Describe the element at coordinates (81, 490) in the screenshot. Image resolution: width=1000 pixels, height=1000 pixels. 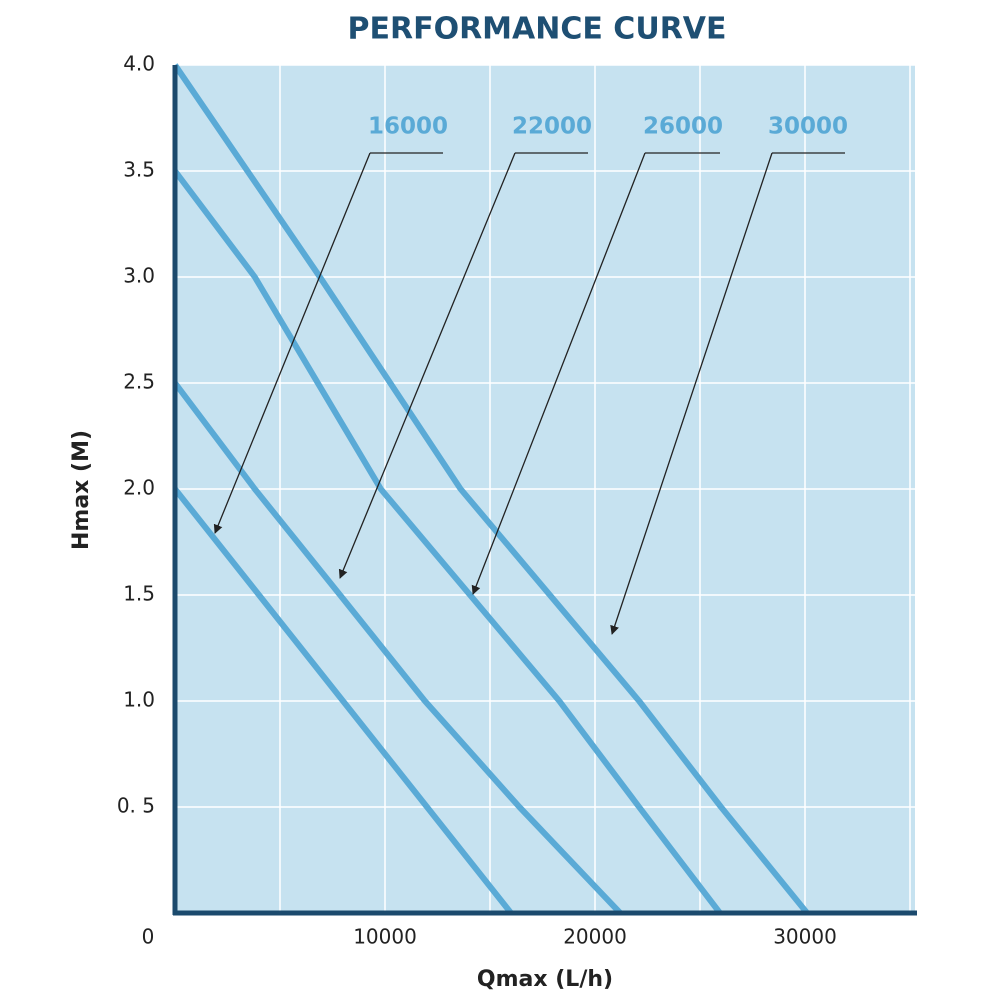
I see `y-axis-label: Hmax (M)` at that location.